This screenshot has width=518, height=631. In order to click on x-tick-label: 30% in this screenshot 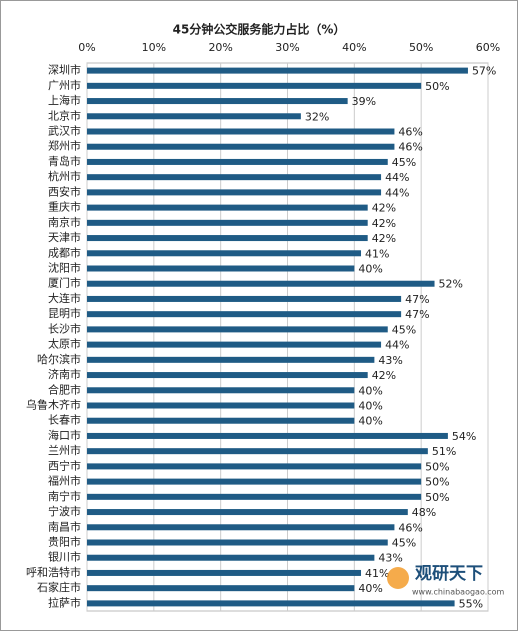, I will do `click(287, 47)`.